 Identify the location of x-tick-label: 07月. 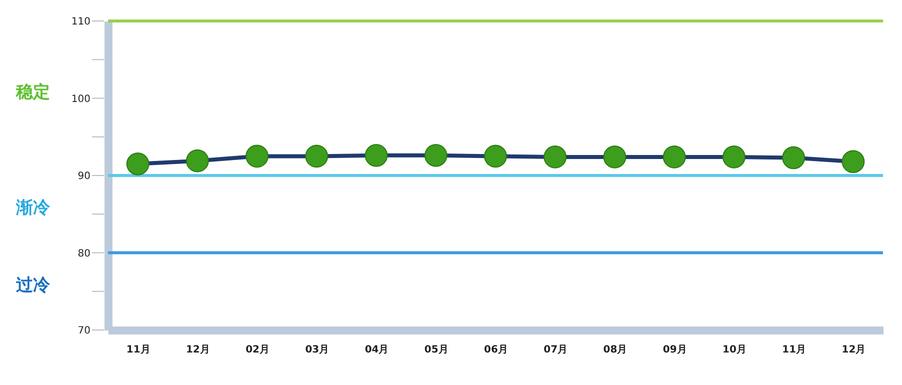
(556, 350).